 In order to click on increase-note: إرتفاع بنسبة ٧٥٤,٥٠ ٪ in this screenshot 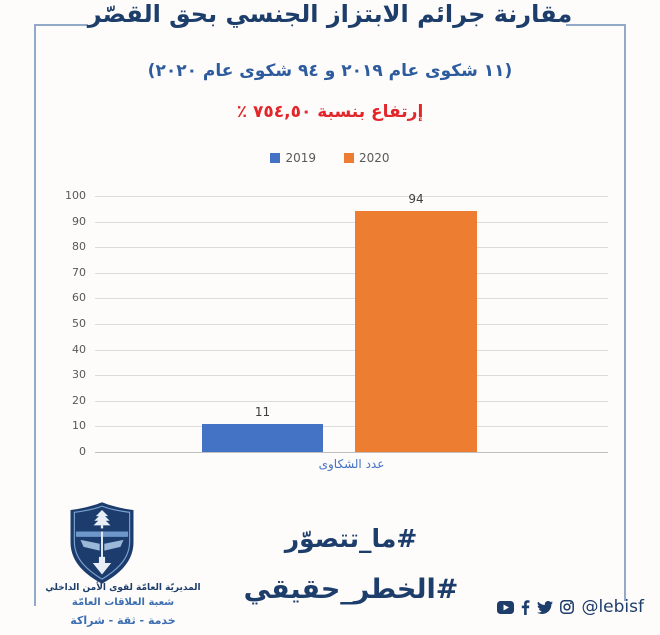, I will do `click(330, 112)`.